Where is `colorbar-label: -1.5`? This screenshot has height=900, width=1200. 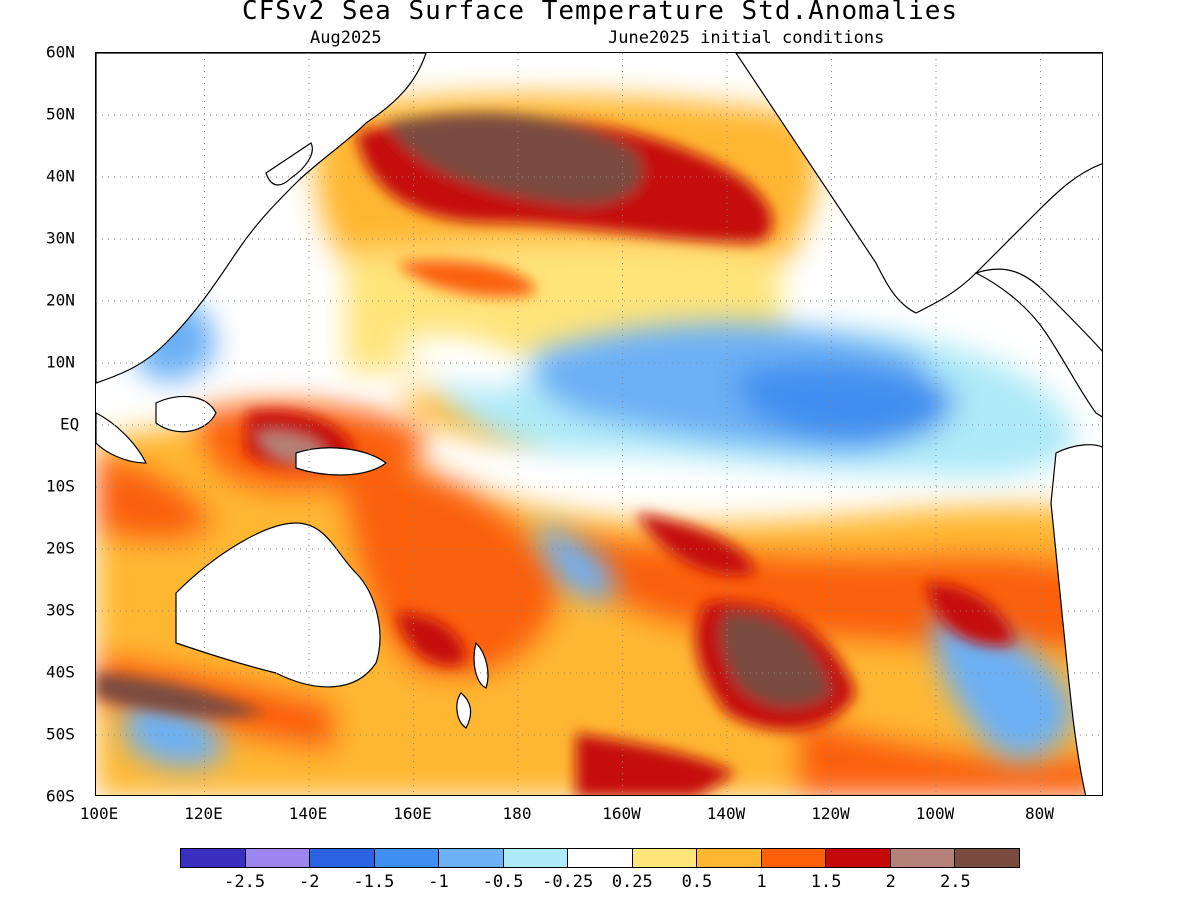 colorbar-label: -1.5 is located at coordinates (374, 882).